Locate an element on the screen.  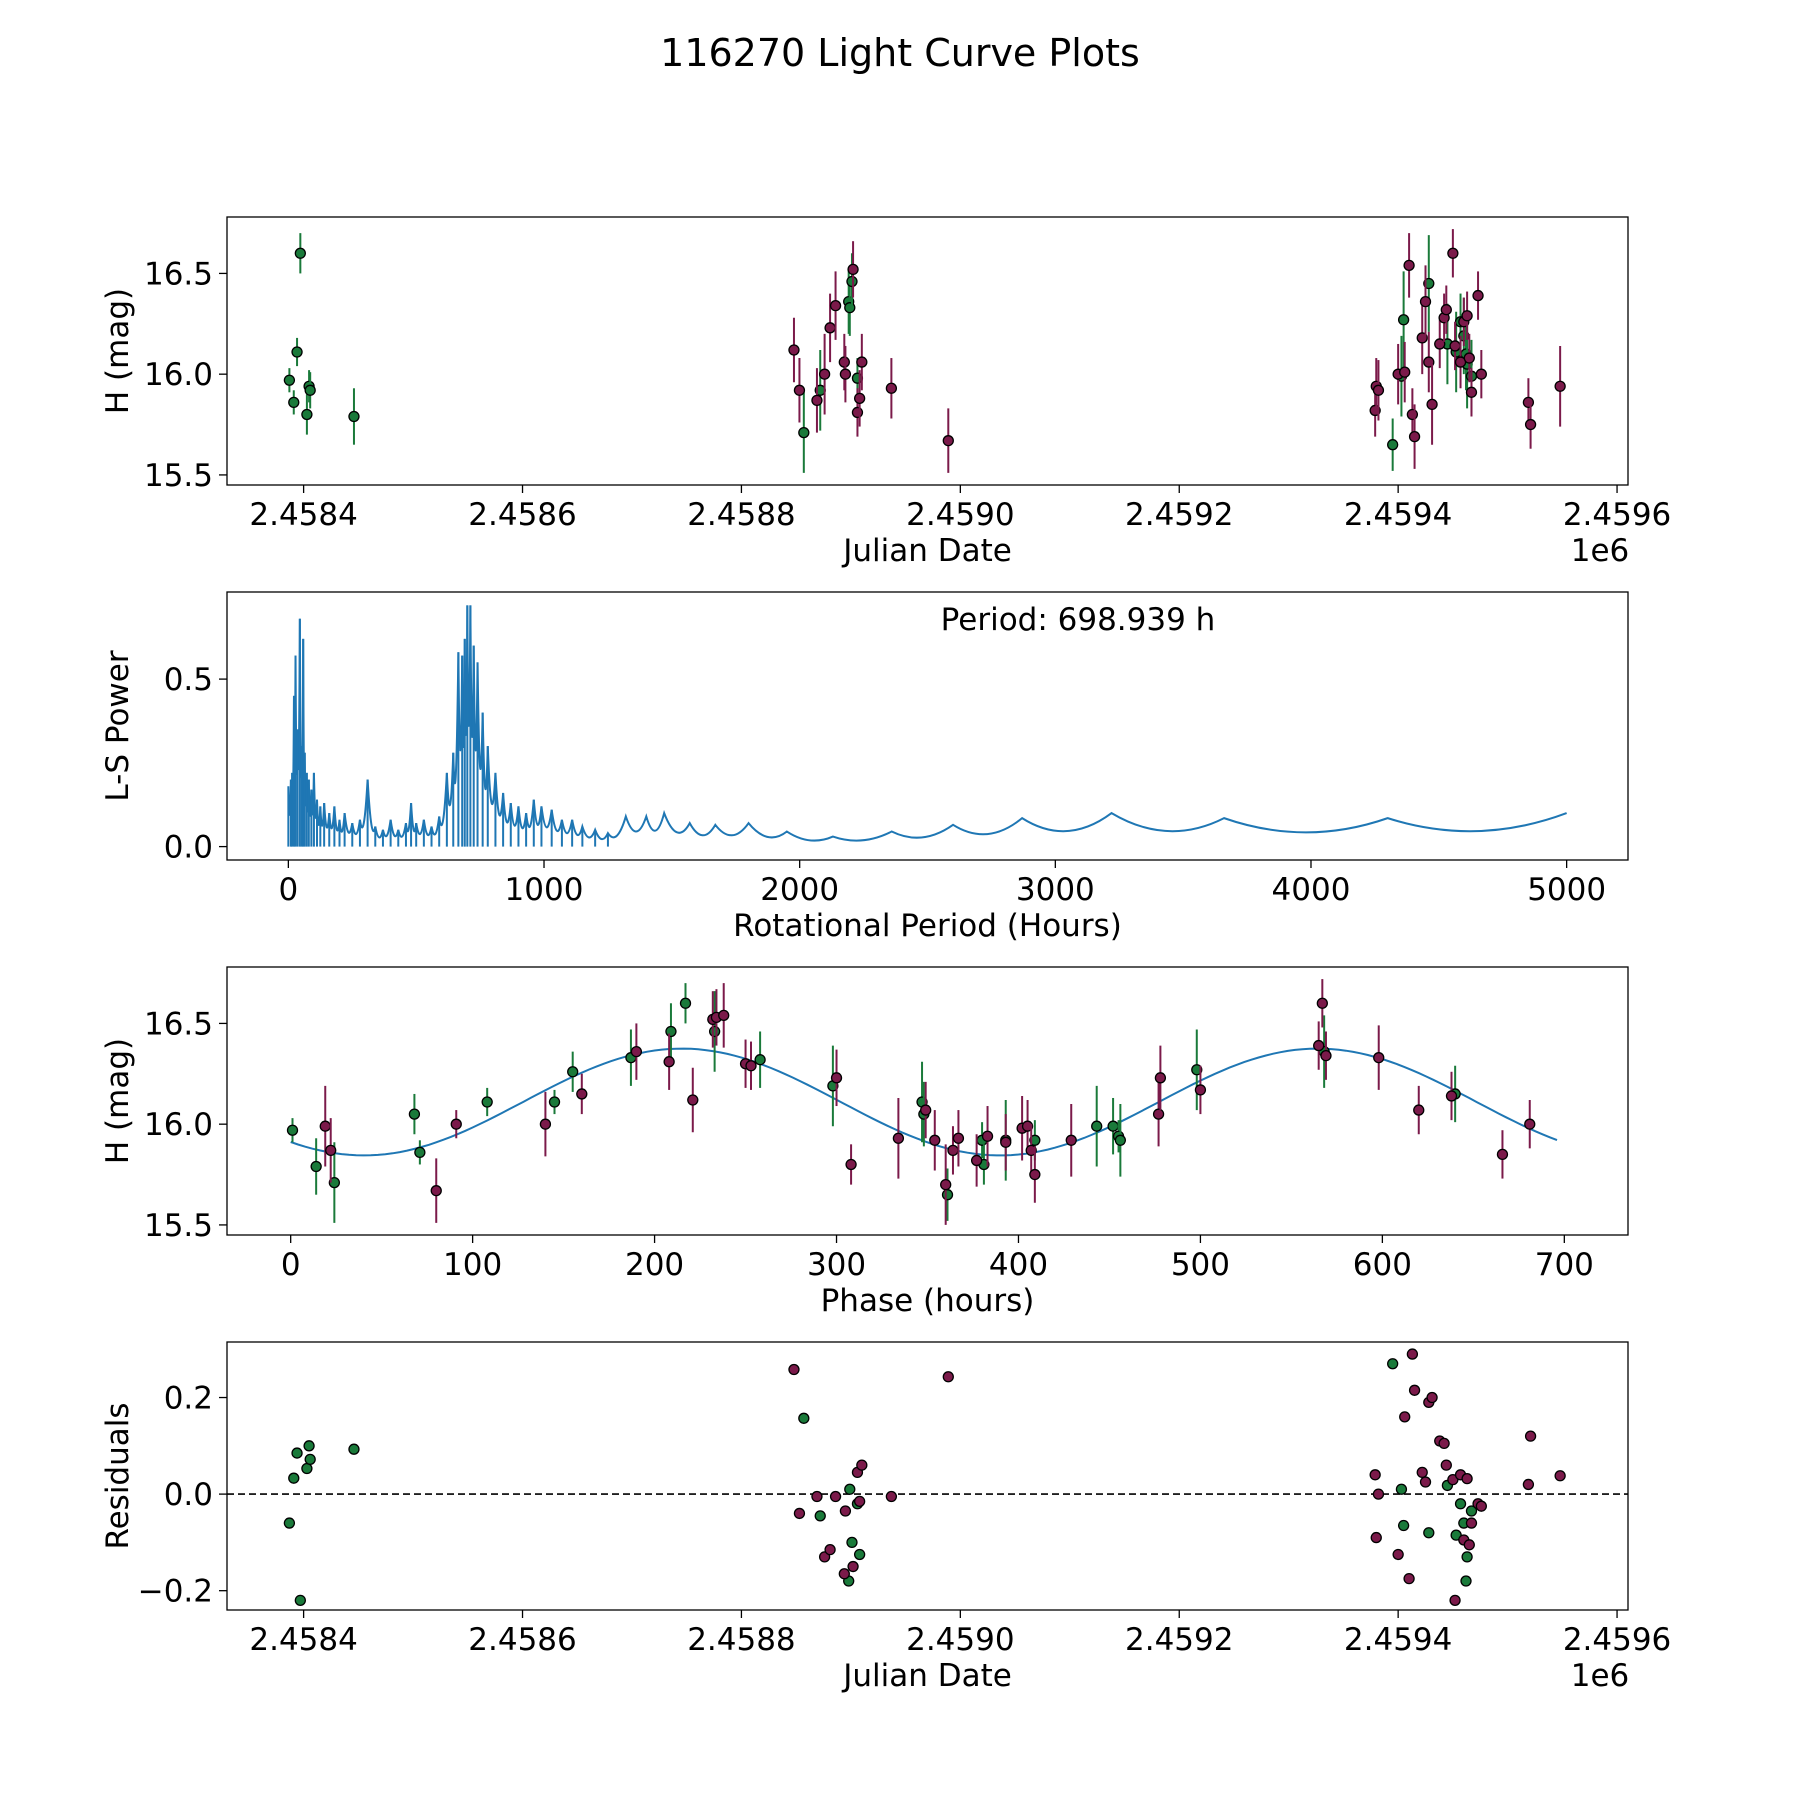
x-tick-label: 2.4592 is located at coordinates (1179, 1640).